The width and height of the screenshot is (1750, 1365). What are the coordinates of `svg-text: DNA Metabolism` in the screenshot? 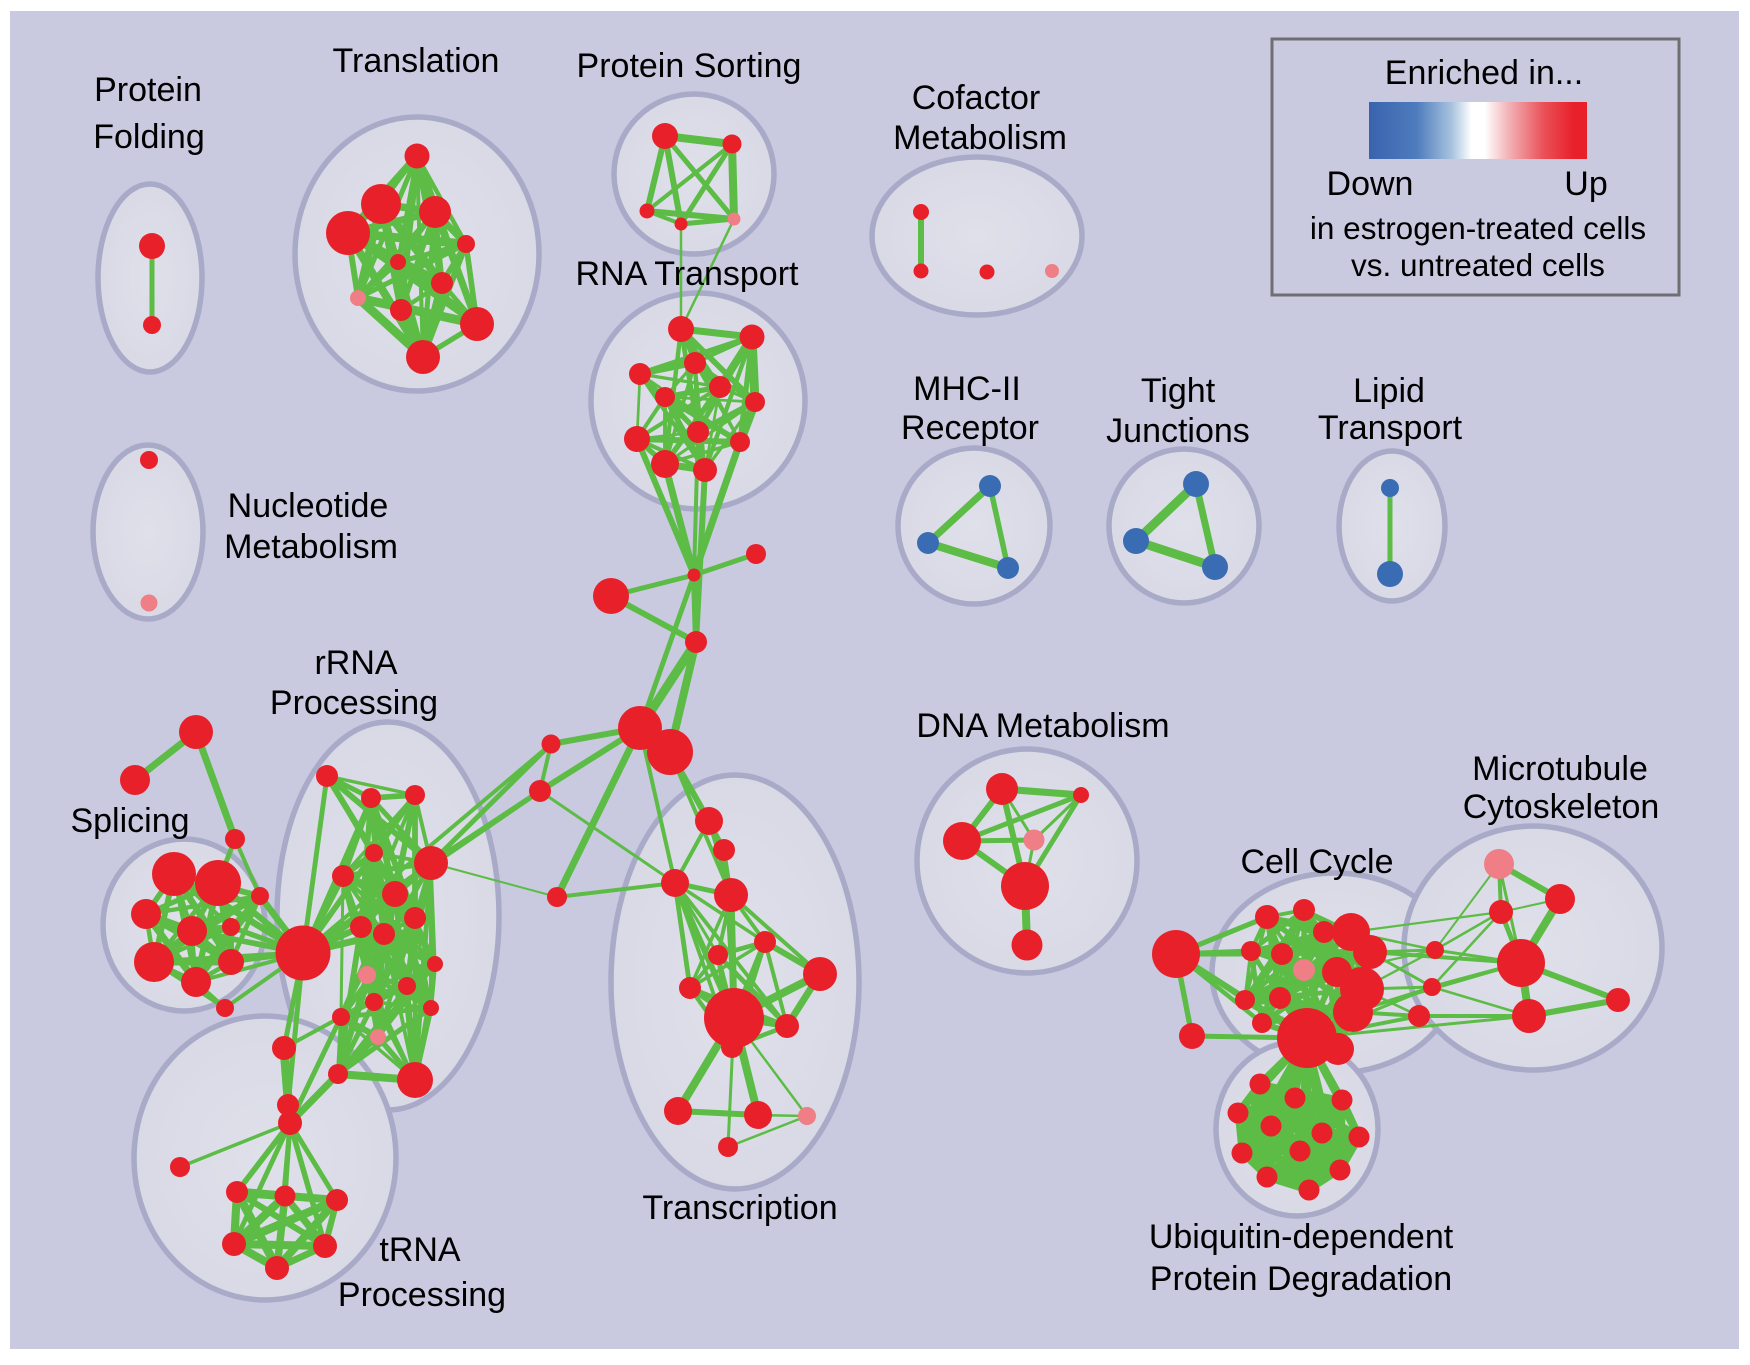 It's located at (1042, 726).